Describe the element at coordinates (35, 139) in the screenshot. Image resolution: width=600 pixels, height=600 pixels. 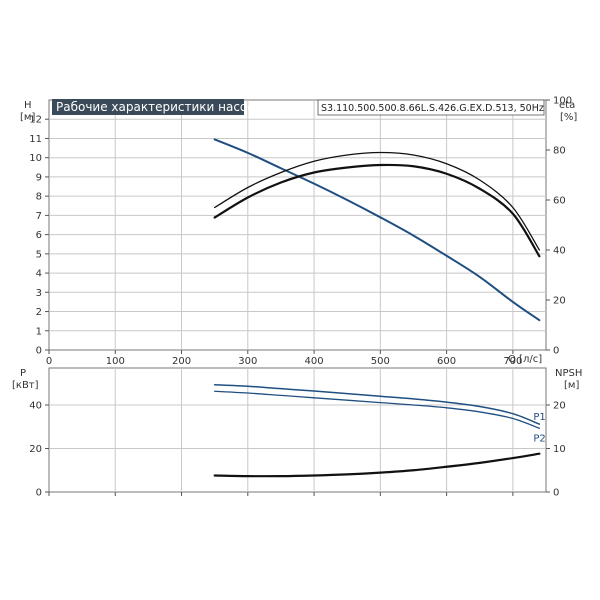
I see `tick-label-left: 11` at that location.